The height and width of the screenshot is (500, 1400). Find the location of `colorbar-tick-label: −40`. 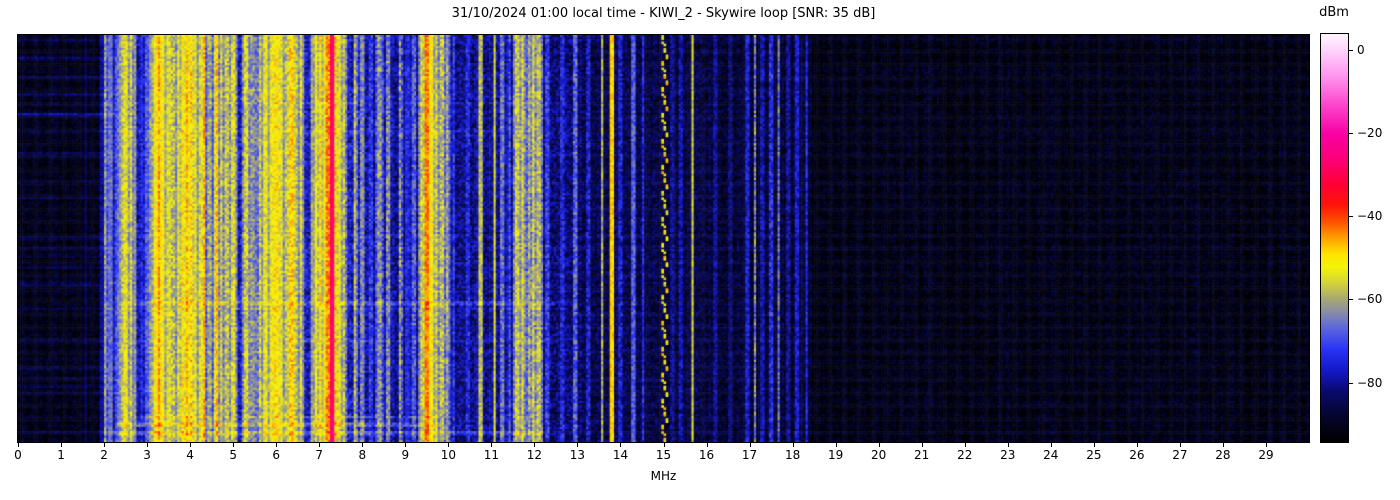

colorbar-tick-label: −40 is located at coordinates (1370, 216).